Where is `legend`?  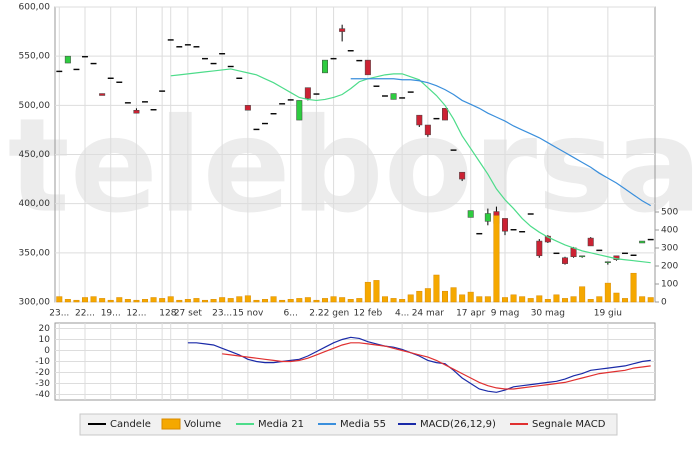 legend is located at coordinates (348, 424).